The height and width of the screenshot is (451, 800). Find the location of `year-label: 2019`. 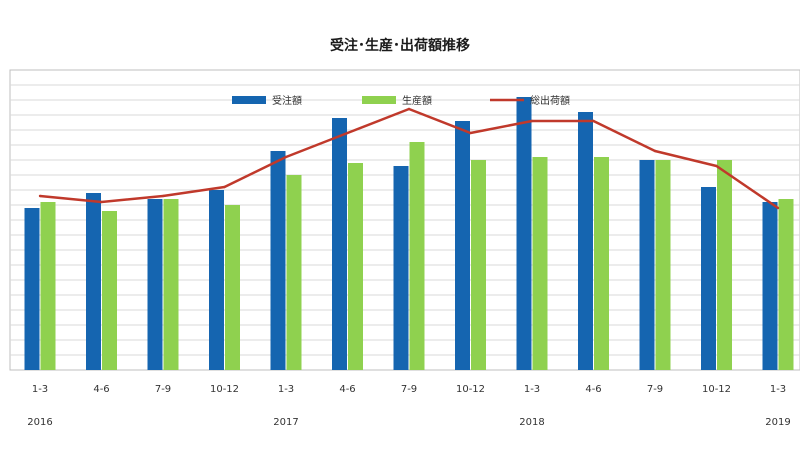

year-label: 2019 is located at coordinates (777, 422).